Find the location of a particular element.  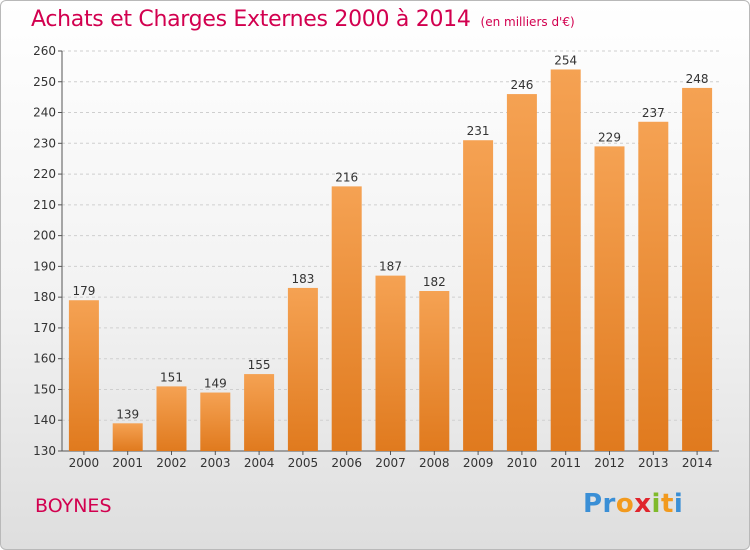

x-tick-label: 2004 is located at coordinates (259, 463).